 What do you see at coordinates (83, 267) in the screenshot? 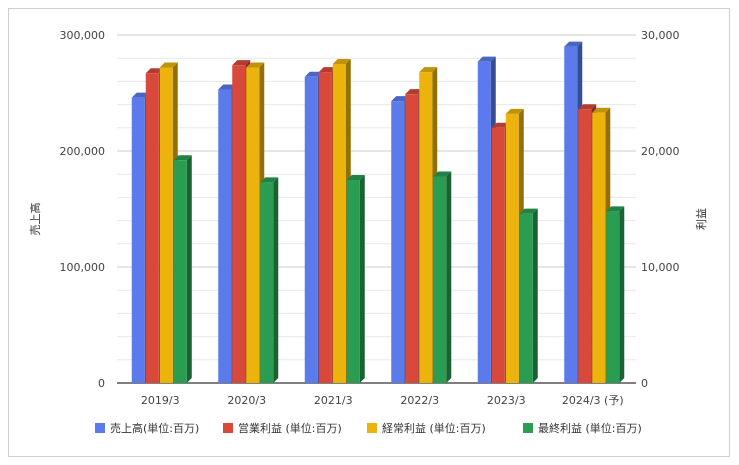
I see `y-left-tick-label: 100,000` at bounding box center [83, 267].